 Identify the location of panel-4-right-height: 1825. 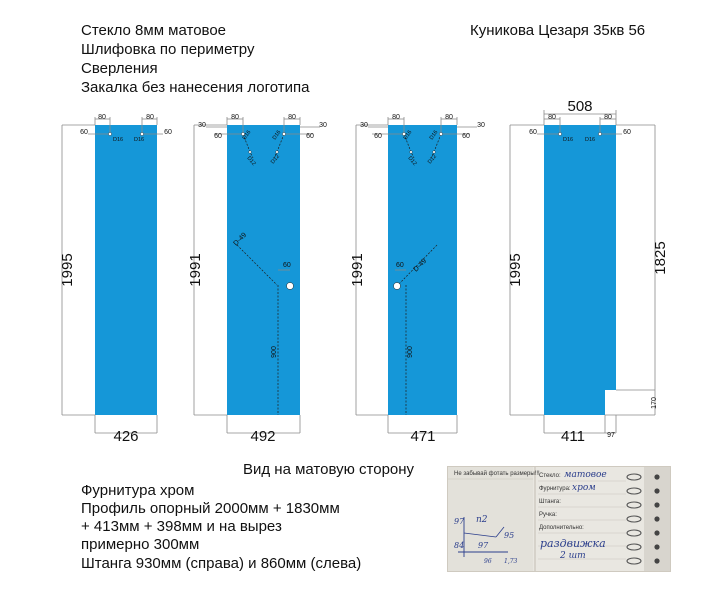
(660, 257).